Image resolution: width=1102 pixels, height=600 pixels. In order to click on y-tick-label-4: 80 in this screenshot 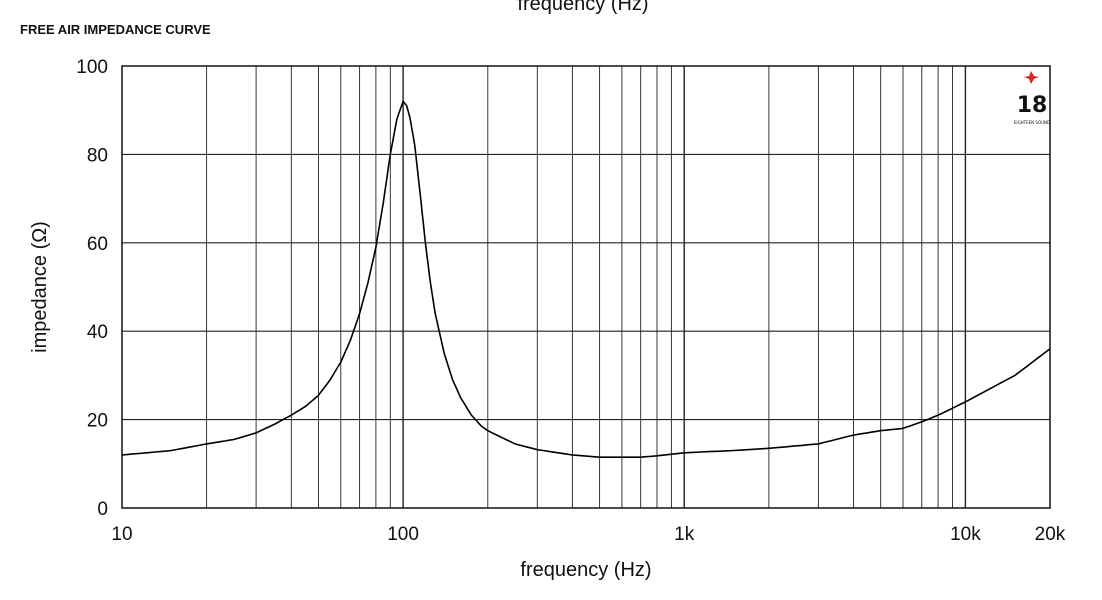, I will do `click(97, 155)`.